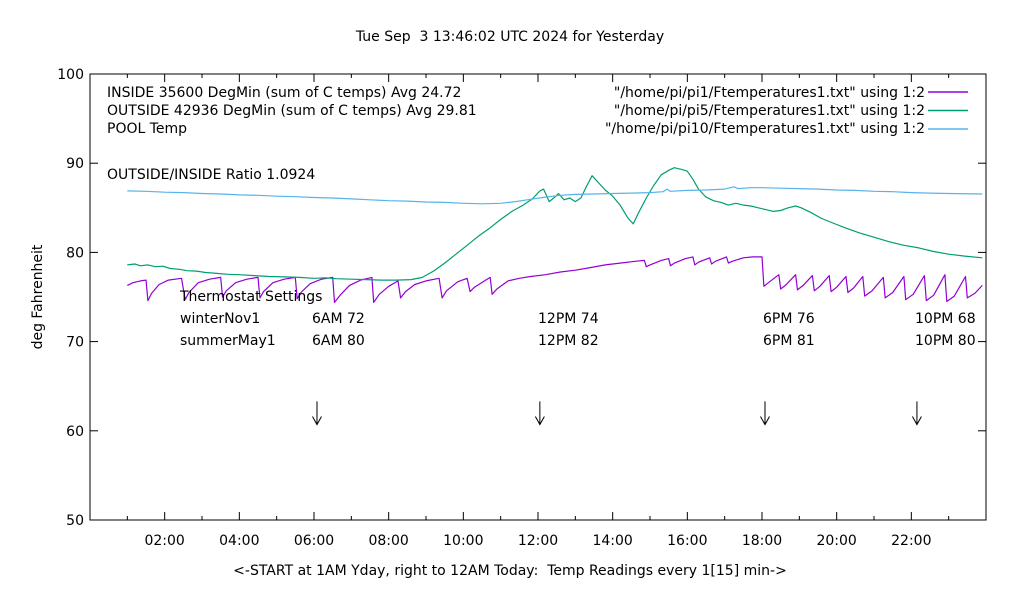  I want to click on y-tick-label: 60, so click(75, 432).